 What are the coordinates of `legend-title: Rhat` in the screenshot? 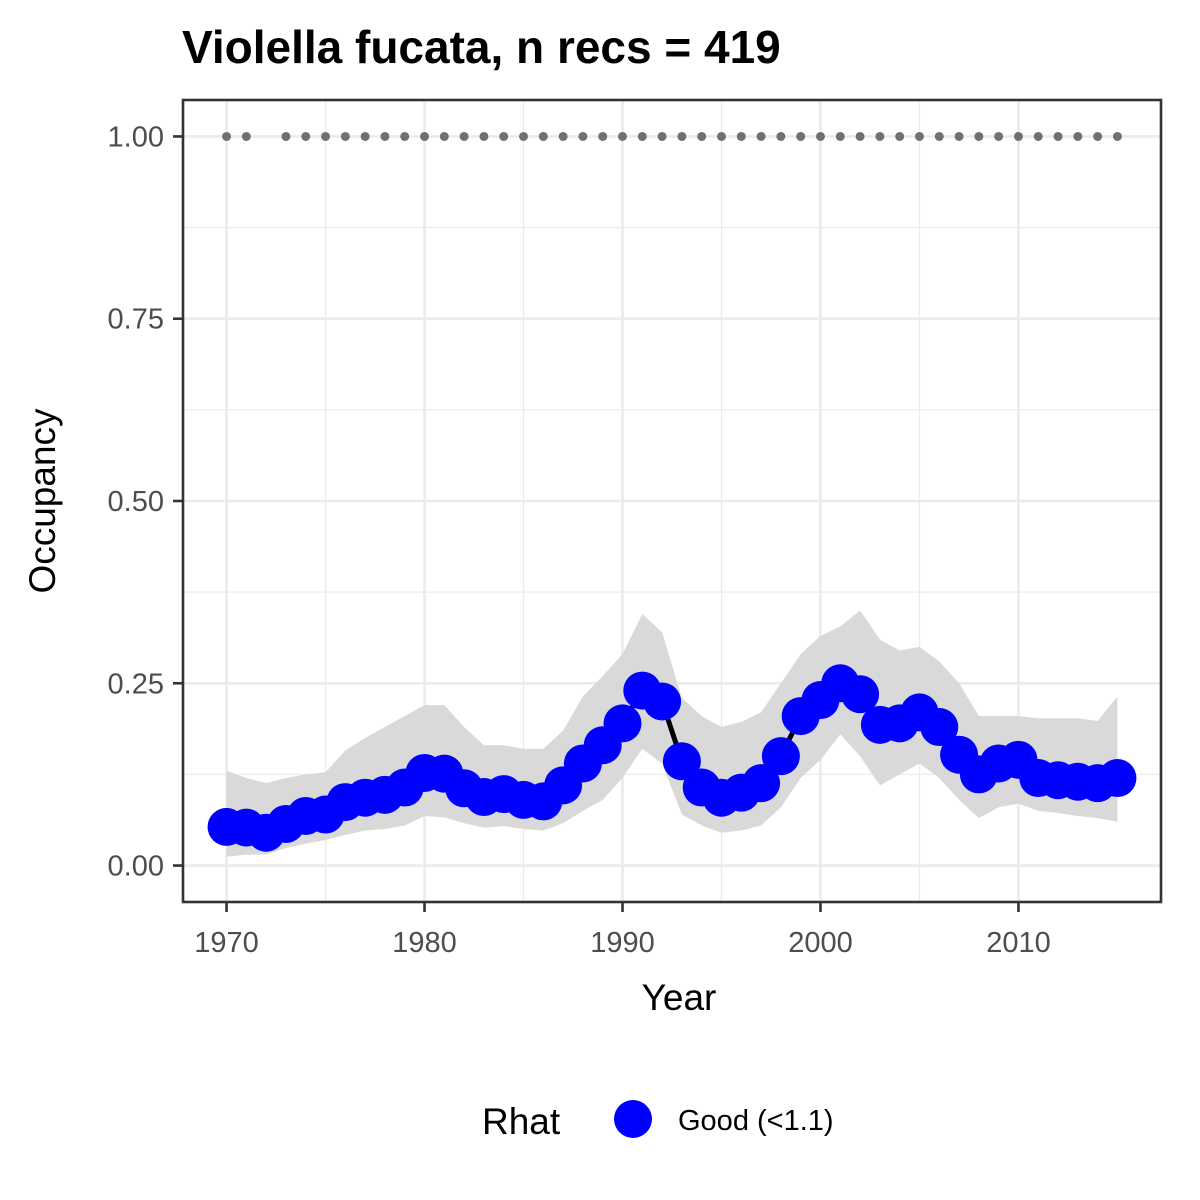 It's located at (521, 1121).